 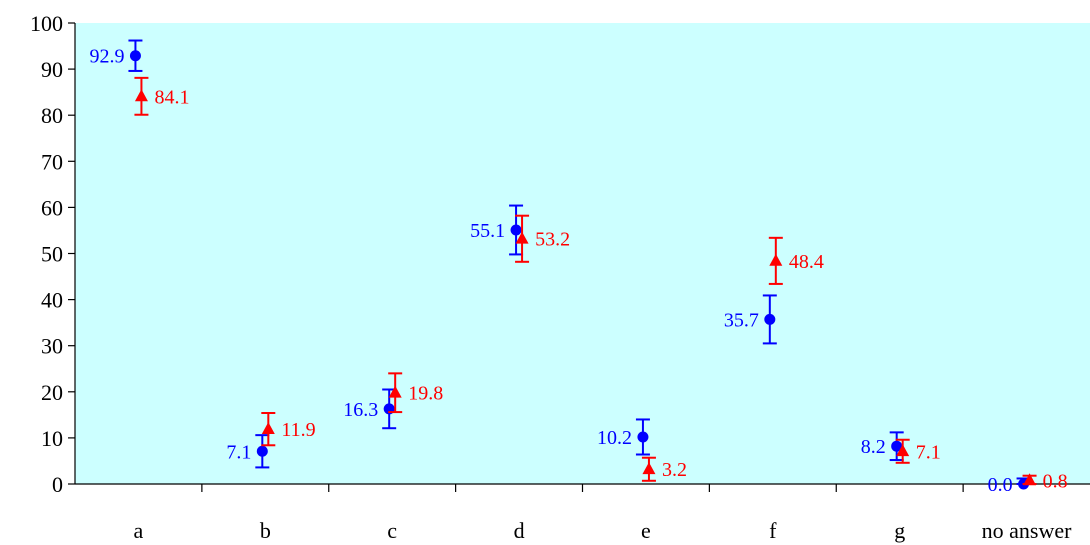 I want to click on data-label: 0.8, so click(x=1055, y=481).